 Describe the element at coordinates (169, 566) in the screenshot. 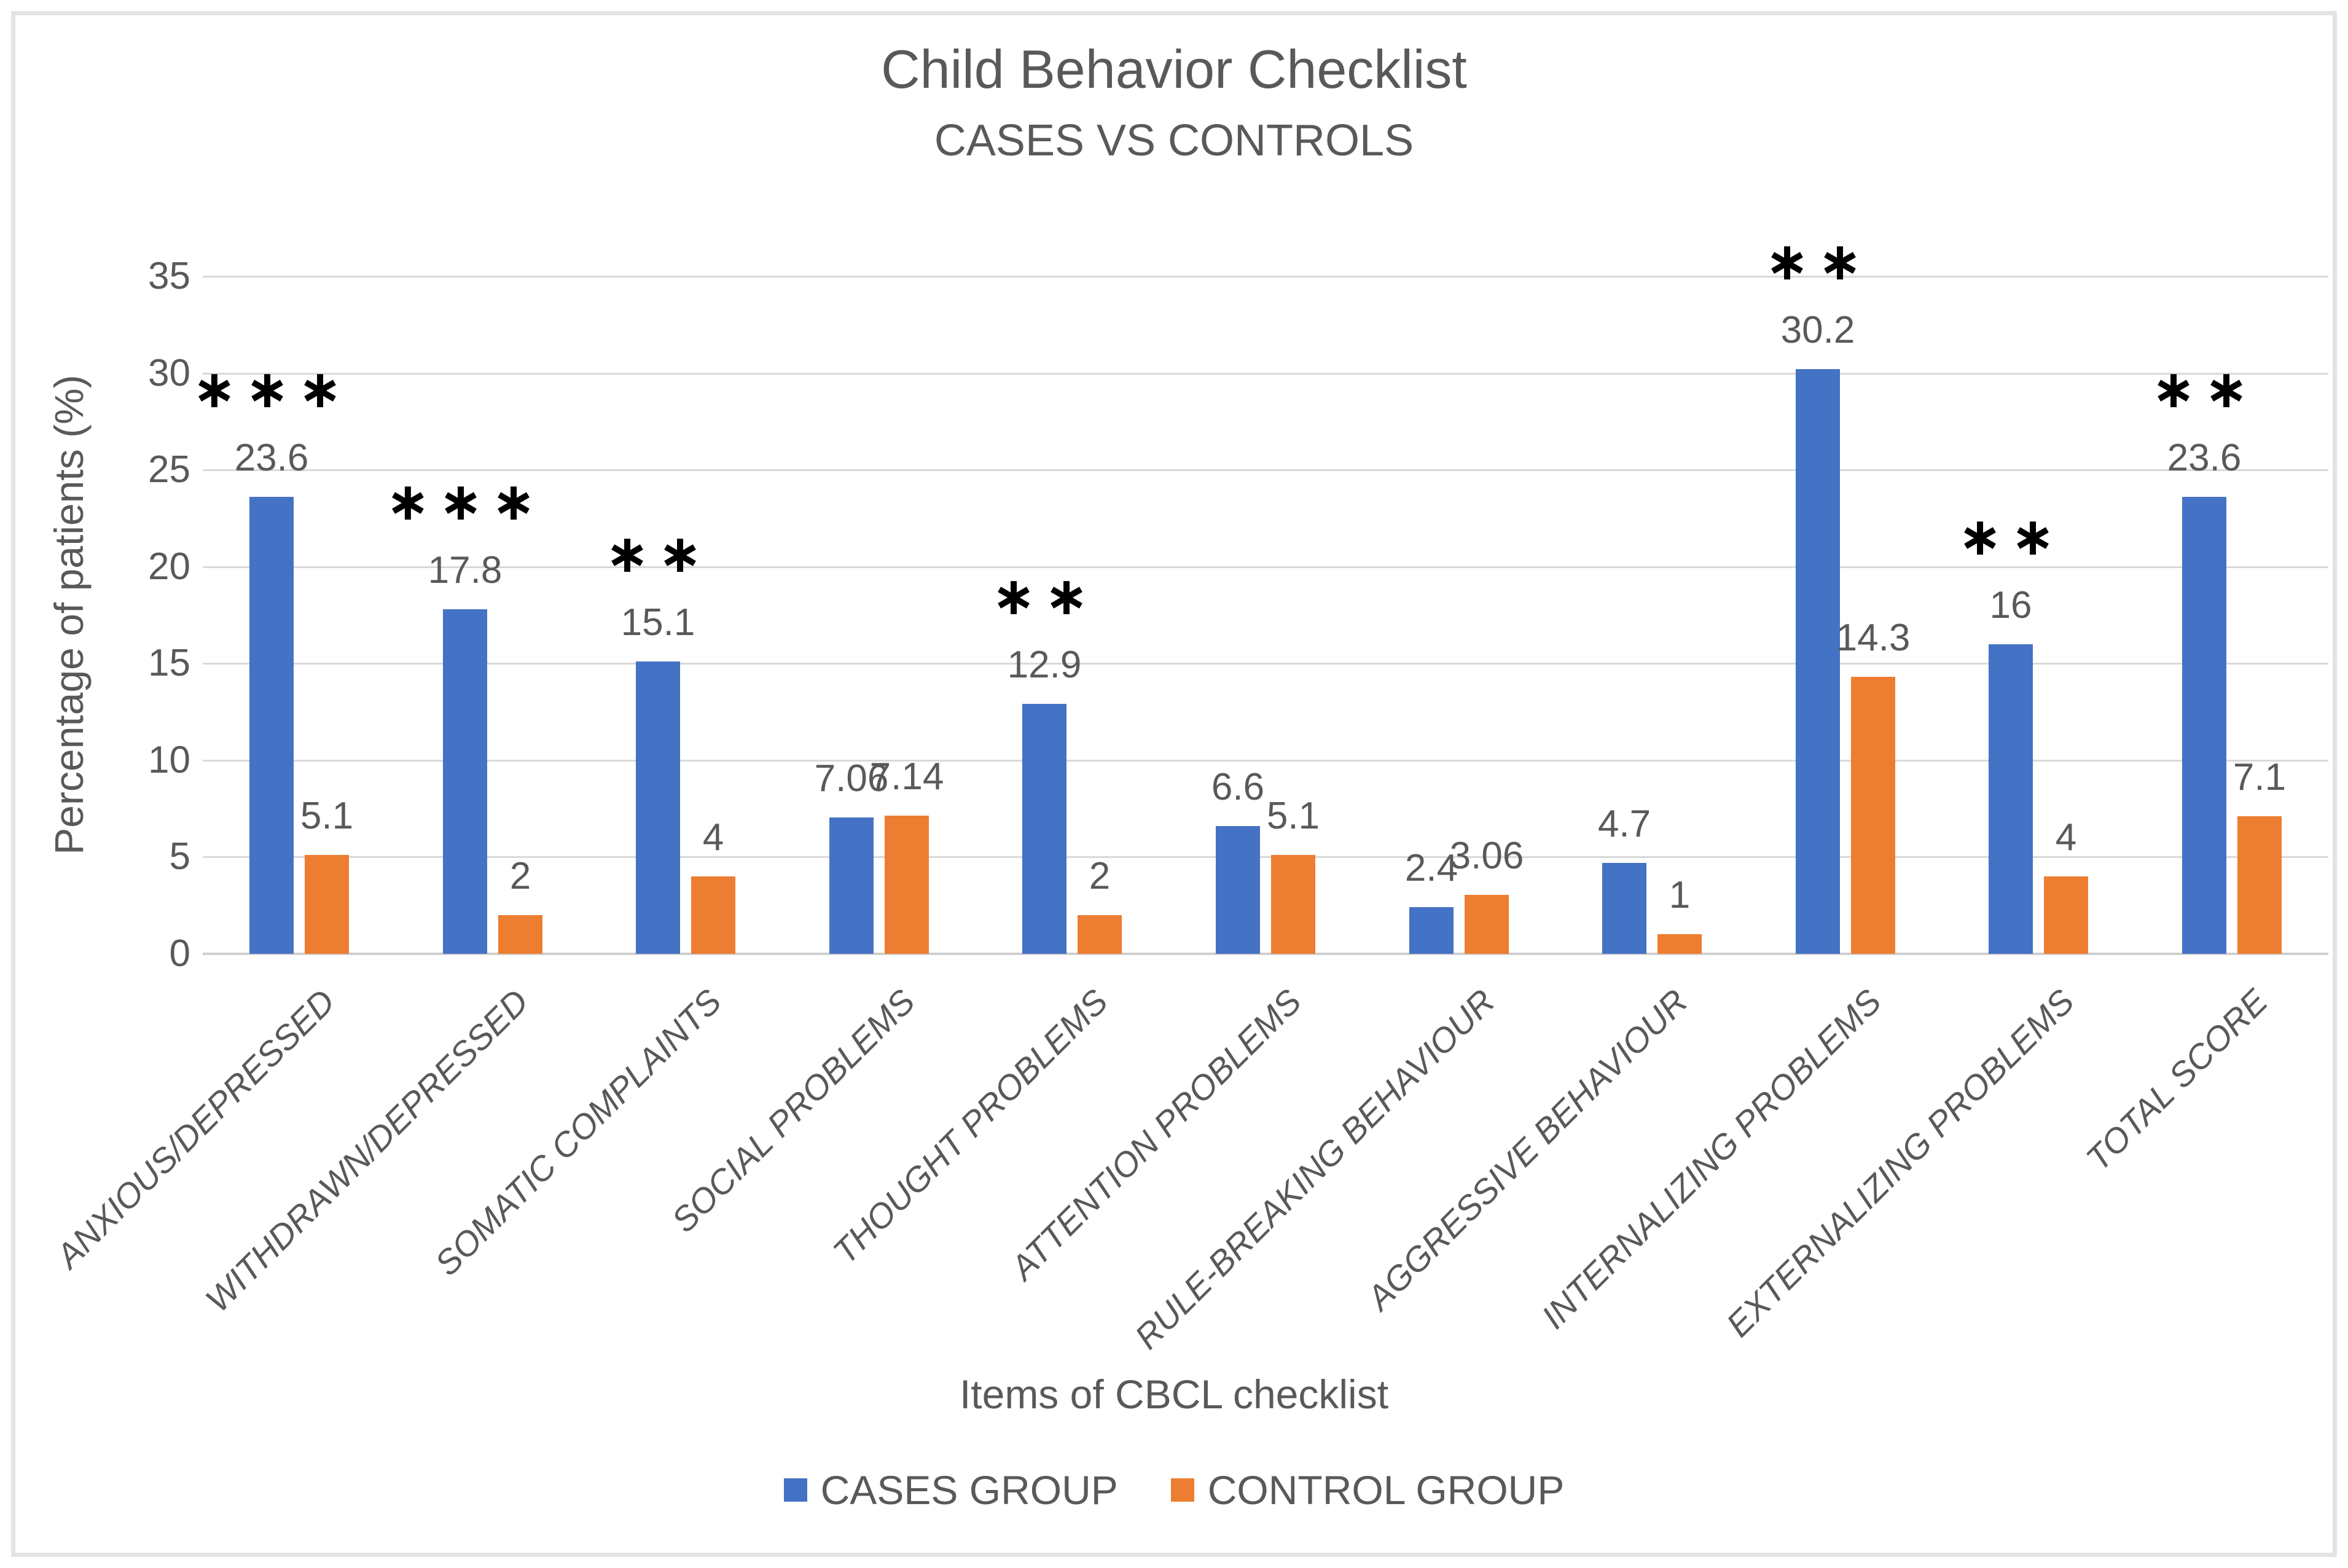

I see `y-tick-label: 20` at that location.